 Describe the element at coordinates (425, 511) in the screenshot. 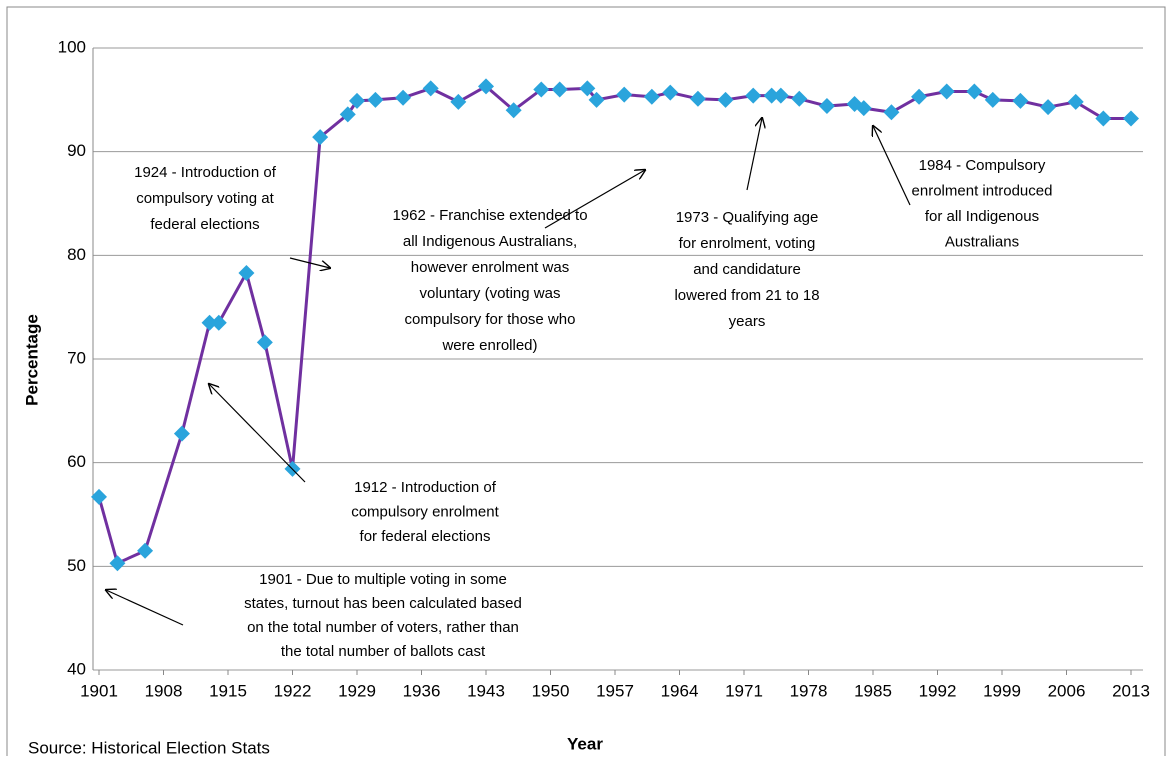

I see `annotation-text: compulsory enrolment` at that location.